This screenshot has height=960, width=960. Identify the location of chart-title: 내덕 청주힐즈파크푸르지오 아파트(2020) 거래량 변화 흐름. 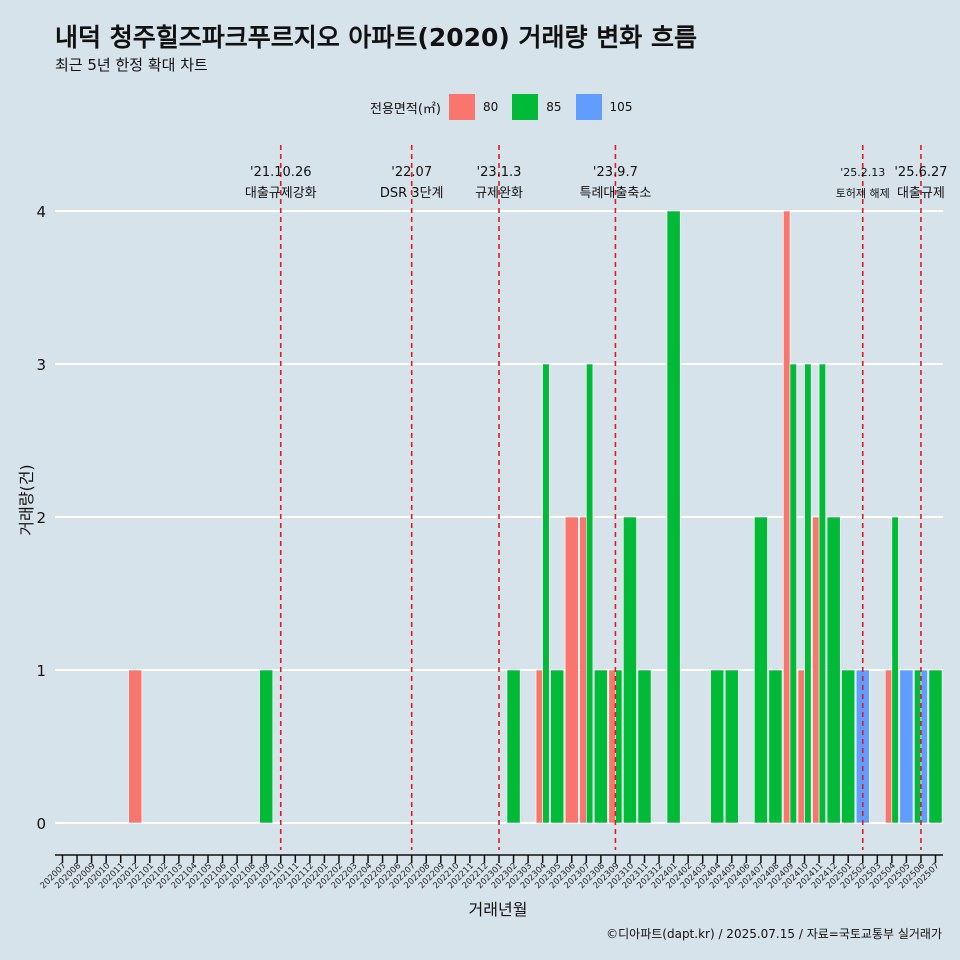
(376, 37).